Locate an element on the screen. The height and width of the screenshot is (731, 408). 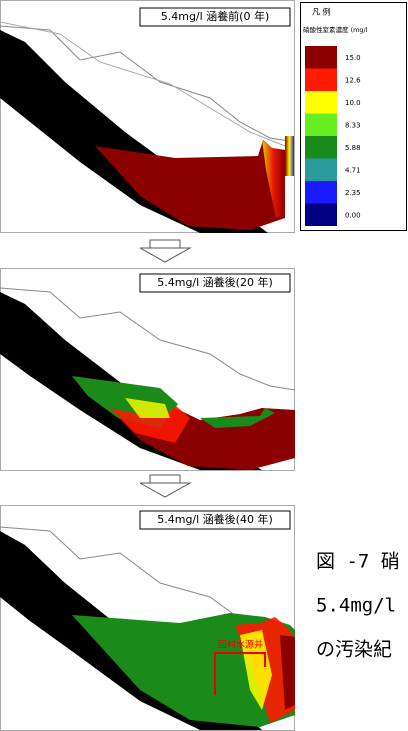
legend-label: 15.0 is located at coordinates (353, 58).